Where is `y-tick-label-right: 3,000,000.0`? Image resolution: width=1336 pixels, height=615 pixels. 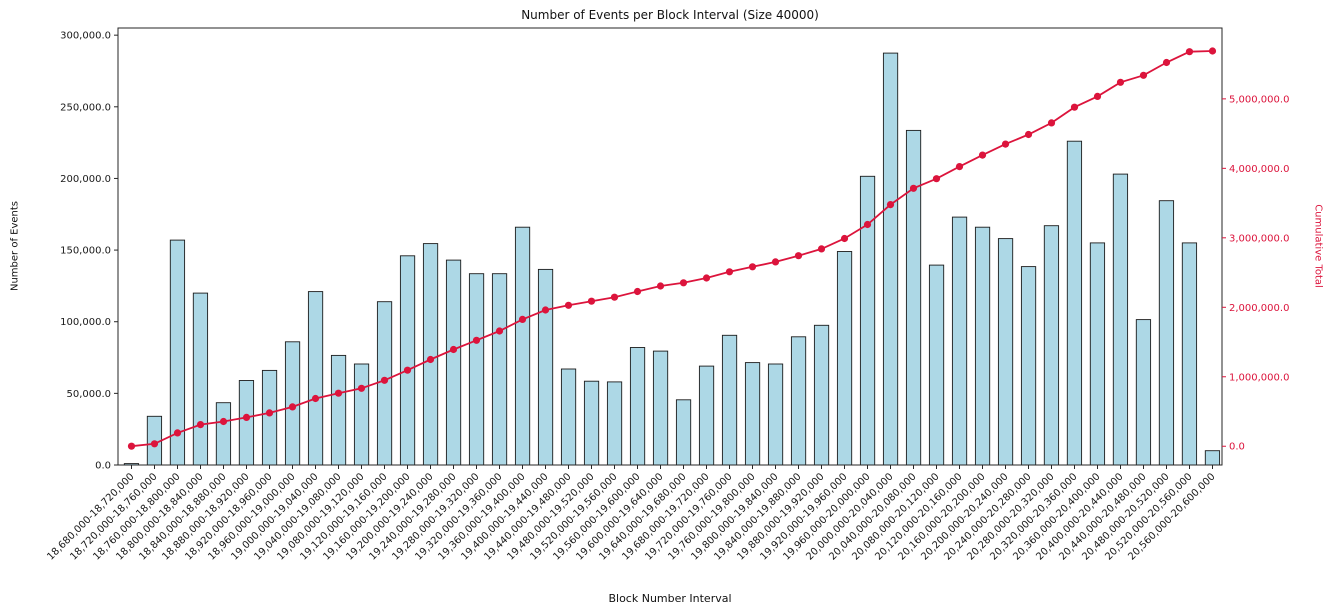 y-tick-label-right: 3,000,000.0 is located at coordinates (1259, 238).